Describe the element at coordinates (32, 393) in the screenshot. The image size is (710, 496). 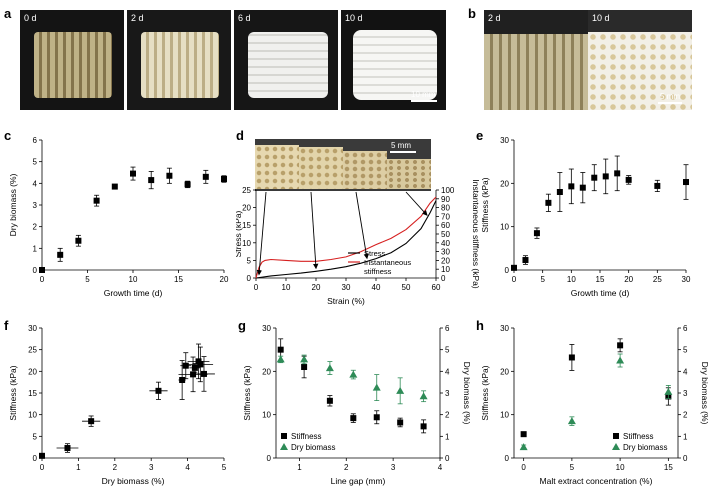
I see `chart-f-ytick-label: 15` at that location.